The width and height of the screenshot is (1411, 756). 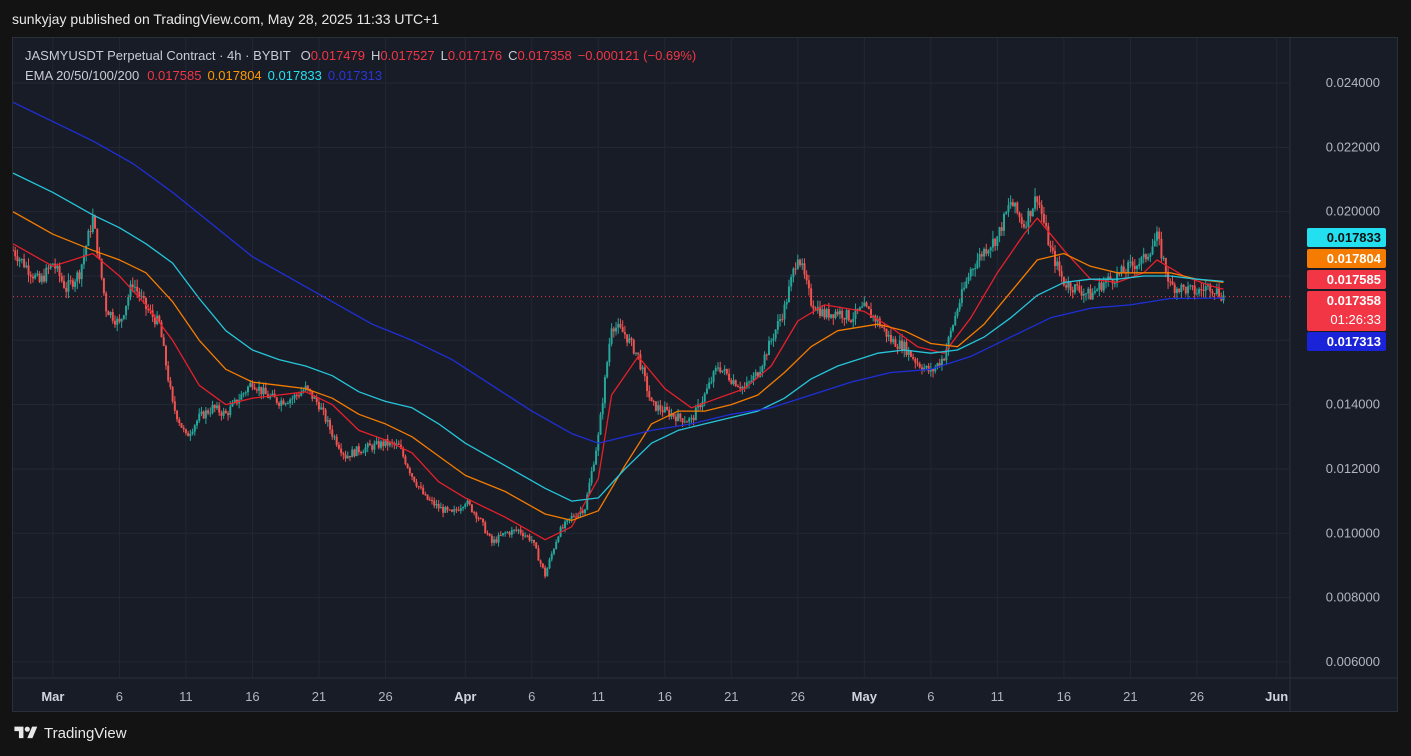 What do you see at coordinates (1354, 300) in the screenshot?
I see `price-scale-label: 0.017358` at bounding box center [1354, 300].